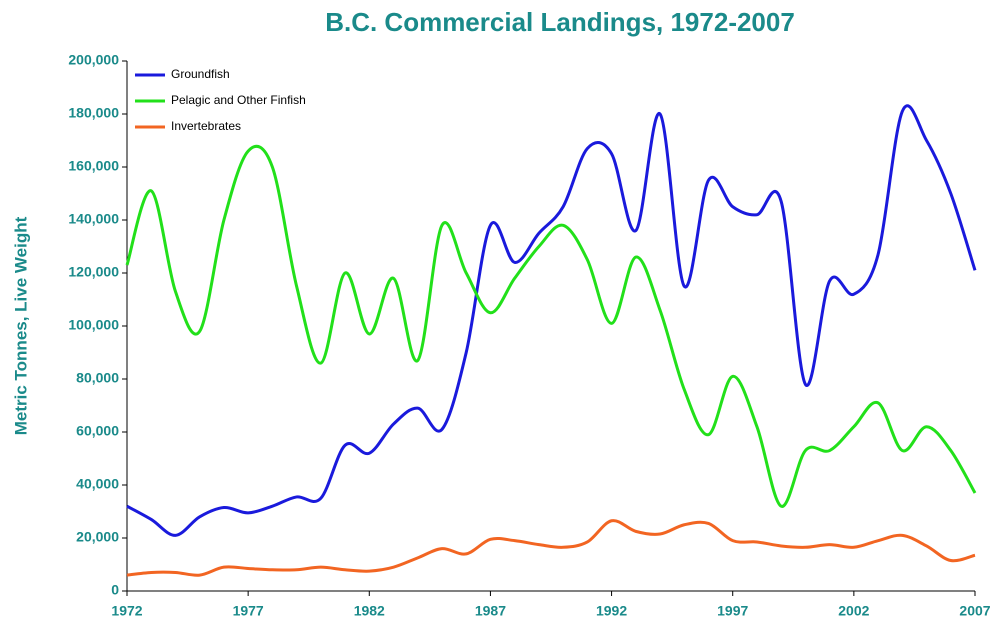 The image size is (997, 633). What do you see at coordinates (93, 325) in the screenshot?
I see `y-tick-label: 100,000` at bounding box center [93, 325].